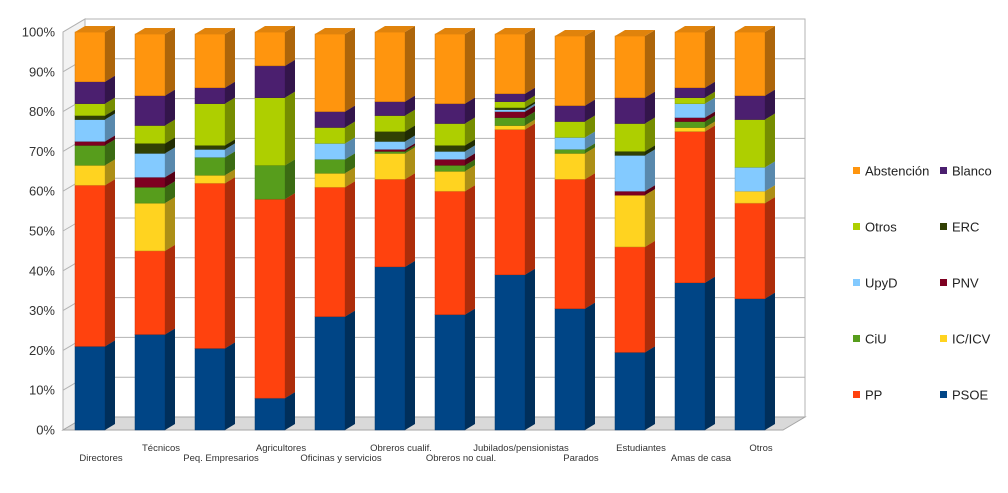 The width and height of the screenshot is (1008, 493). Describe the element at coordinates (401, 448) in the screenshot. I see `x-tick-label: Obreros cualif.` at that location.